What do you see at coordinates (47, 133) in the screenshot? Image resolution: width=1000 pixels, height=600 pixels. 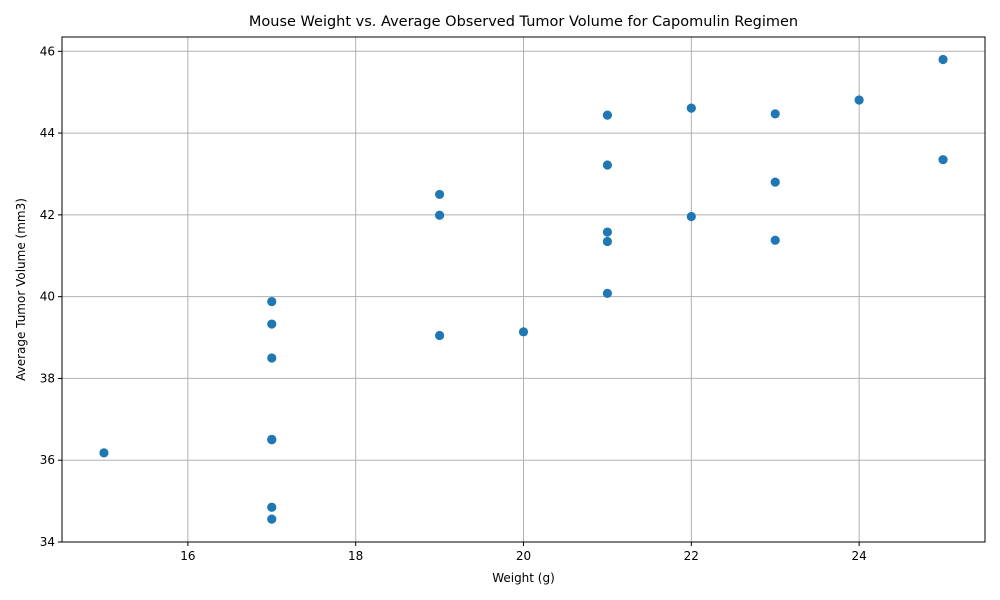 I see `y-tick-label: 44` at bounding box center [47, 133].